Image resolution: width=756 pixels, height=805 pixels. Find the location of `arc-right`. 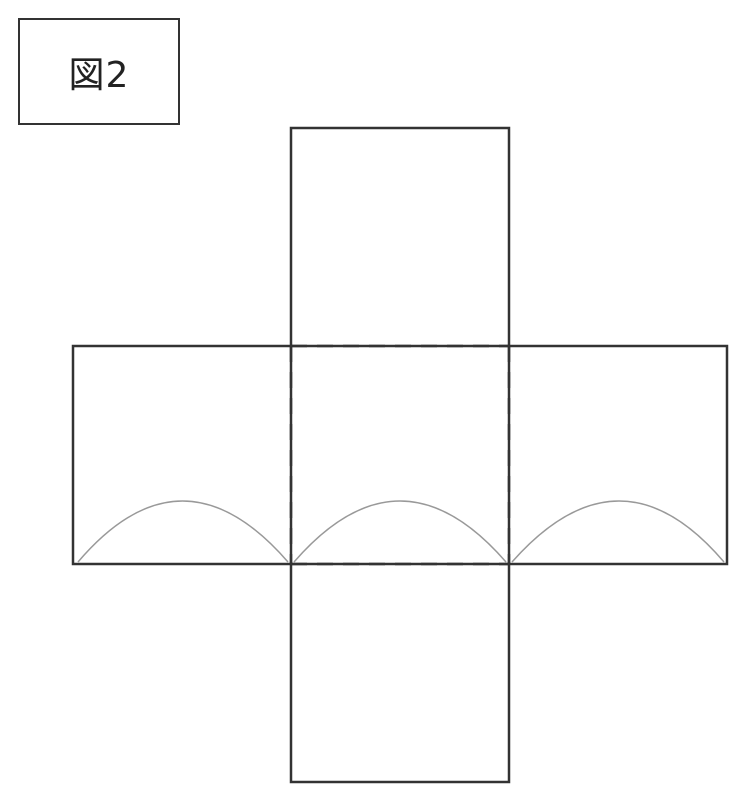

arc-right is located at coordinates (618, 531).